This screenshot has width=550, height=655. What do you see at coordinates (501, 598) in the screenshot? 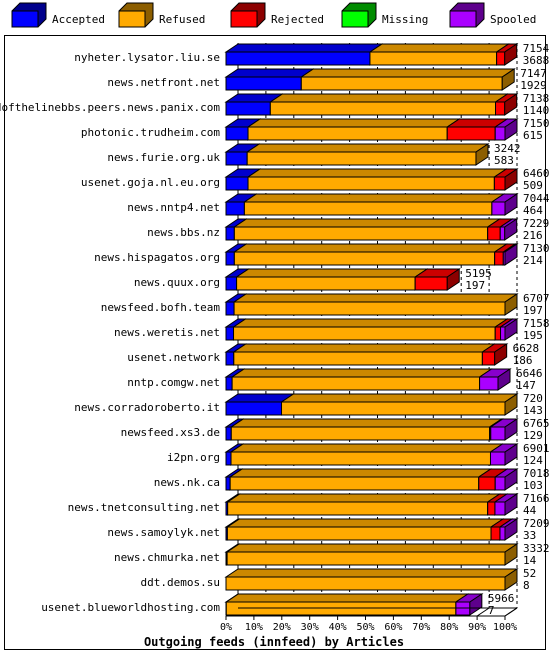
I see `value-label-total: 5966` at bounding box center [501, 598].